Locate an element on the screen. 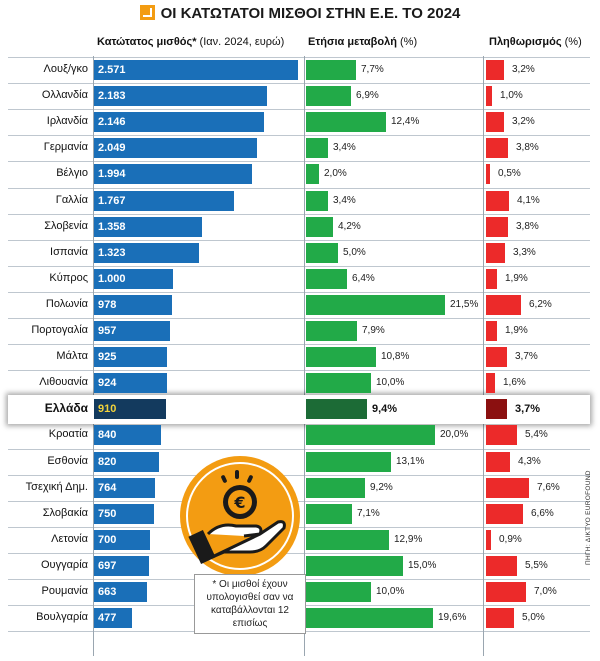 This screenshot has height=661, width=600. inflation-value-label: 1,0% is located at coordinates (511, 95).